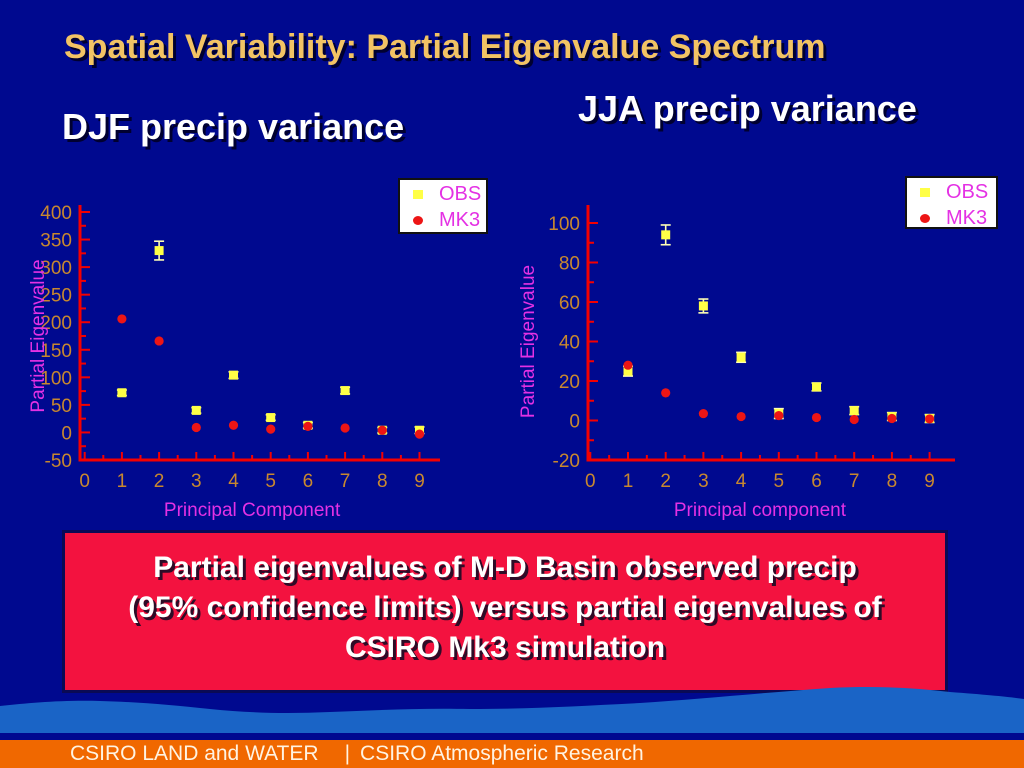 Image resolution: width=1024 pixels, height=768 pixels. I want to click on series-obs, so click(270, 337).